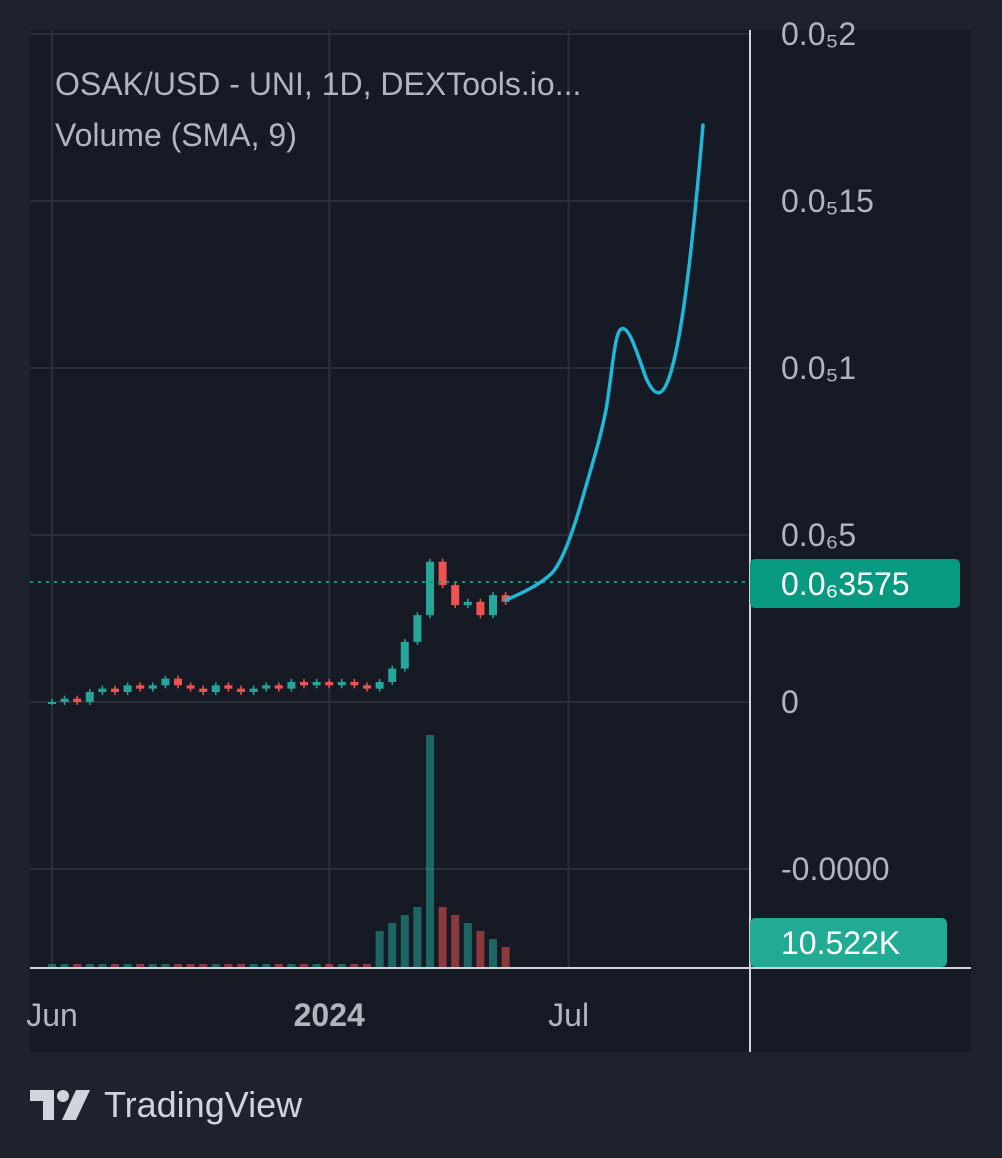 The height and width of the screenshot is (1158, 1002). What do you see at coordinates (845, 584) in the screenshot?
I see `last-price-label: 0.0₆3575` at bounding box center [845, 584].